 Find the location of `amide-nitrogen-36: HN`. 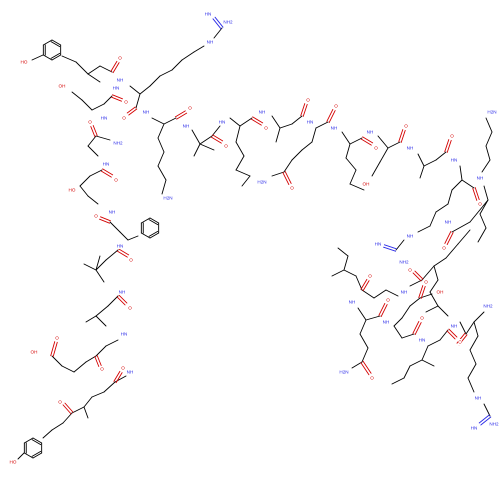

amide-nitrogen-36: HN is located at coordinates (222, 122).